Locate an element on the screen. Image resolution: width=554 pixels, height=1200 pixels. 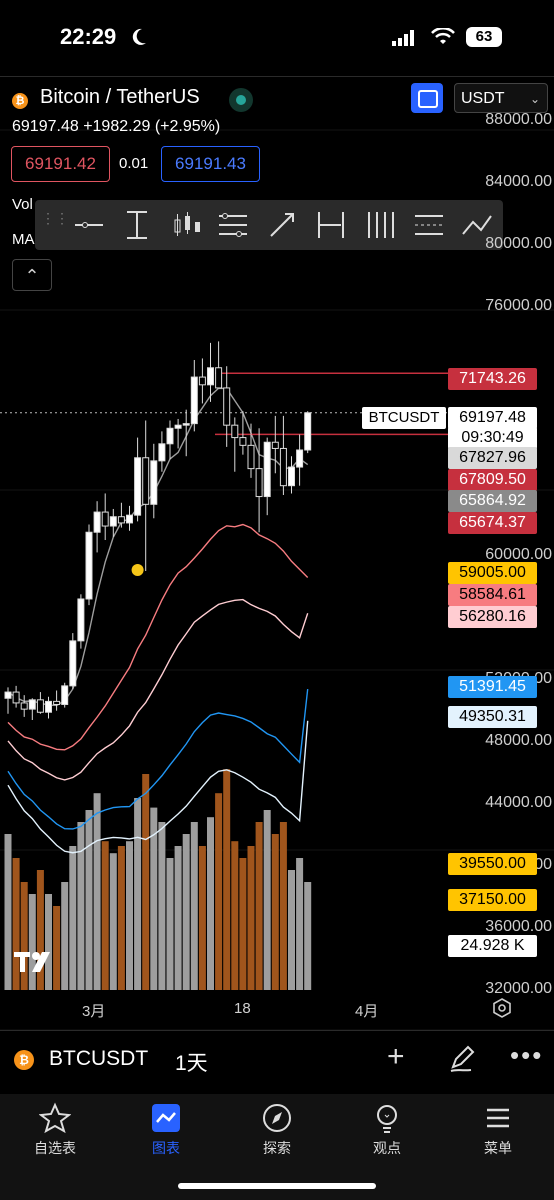
path-tool-icon is located at coordinates (477, 225).